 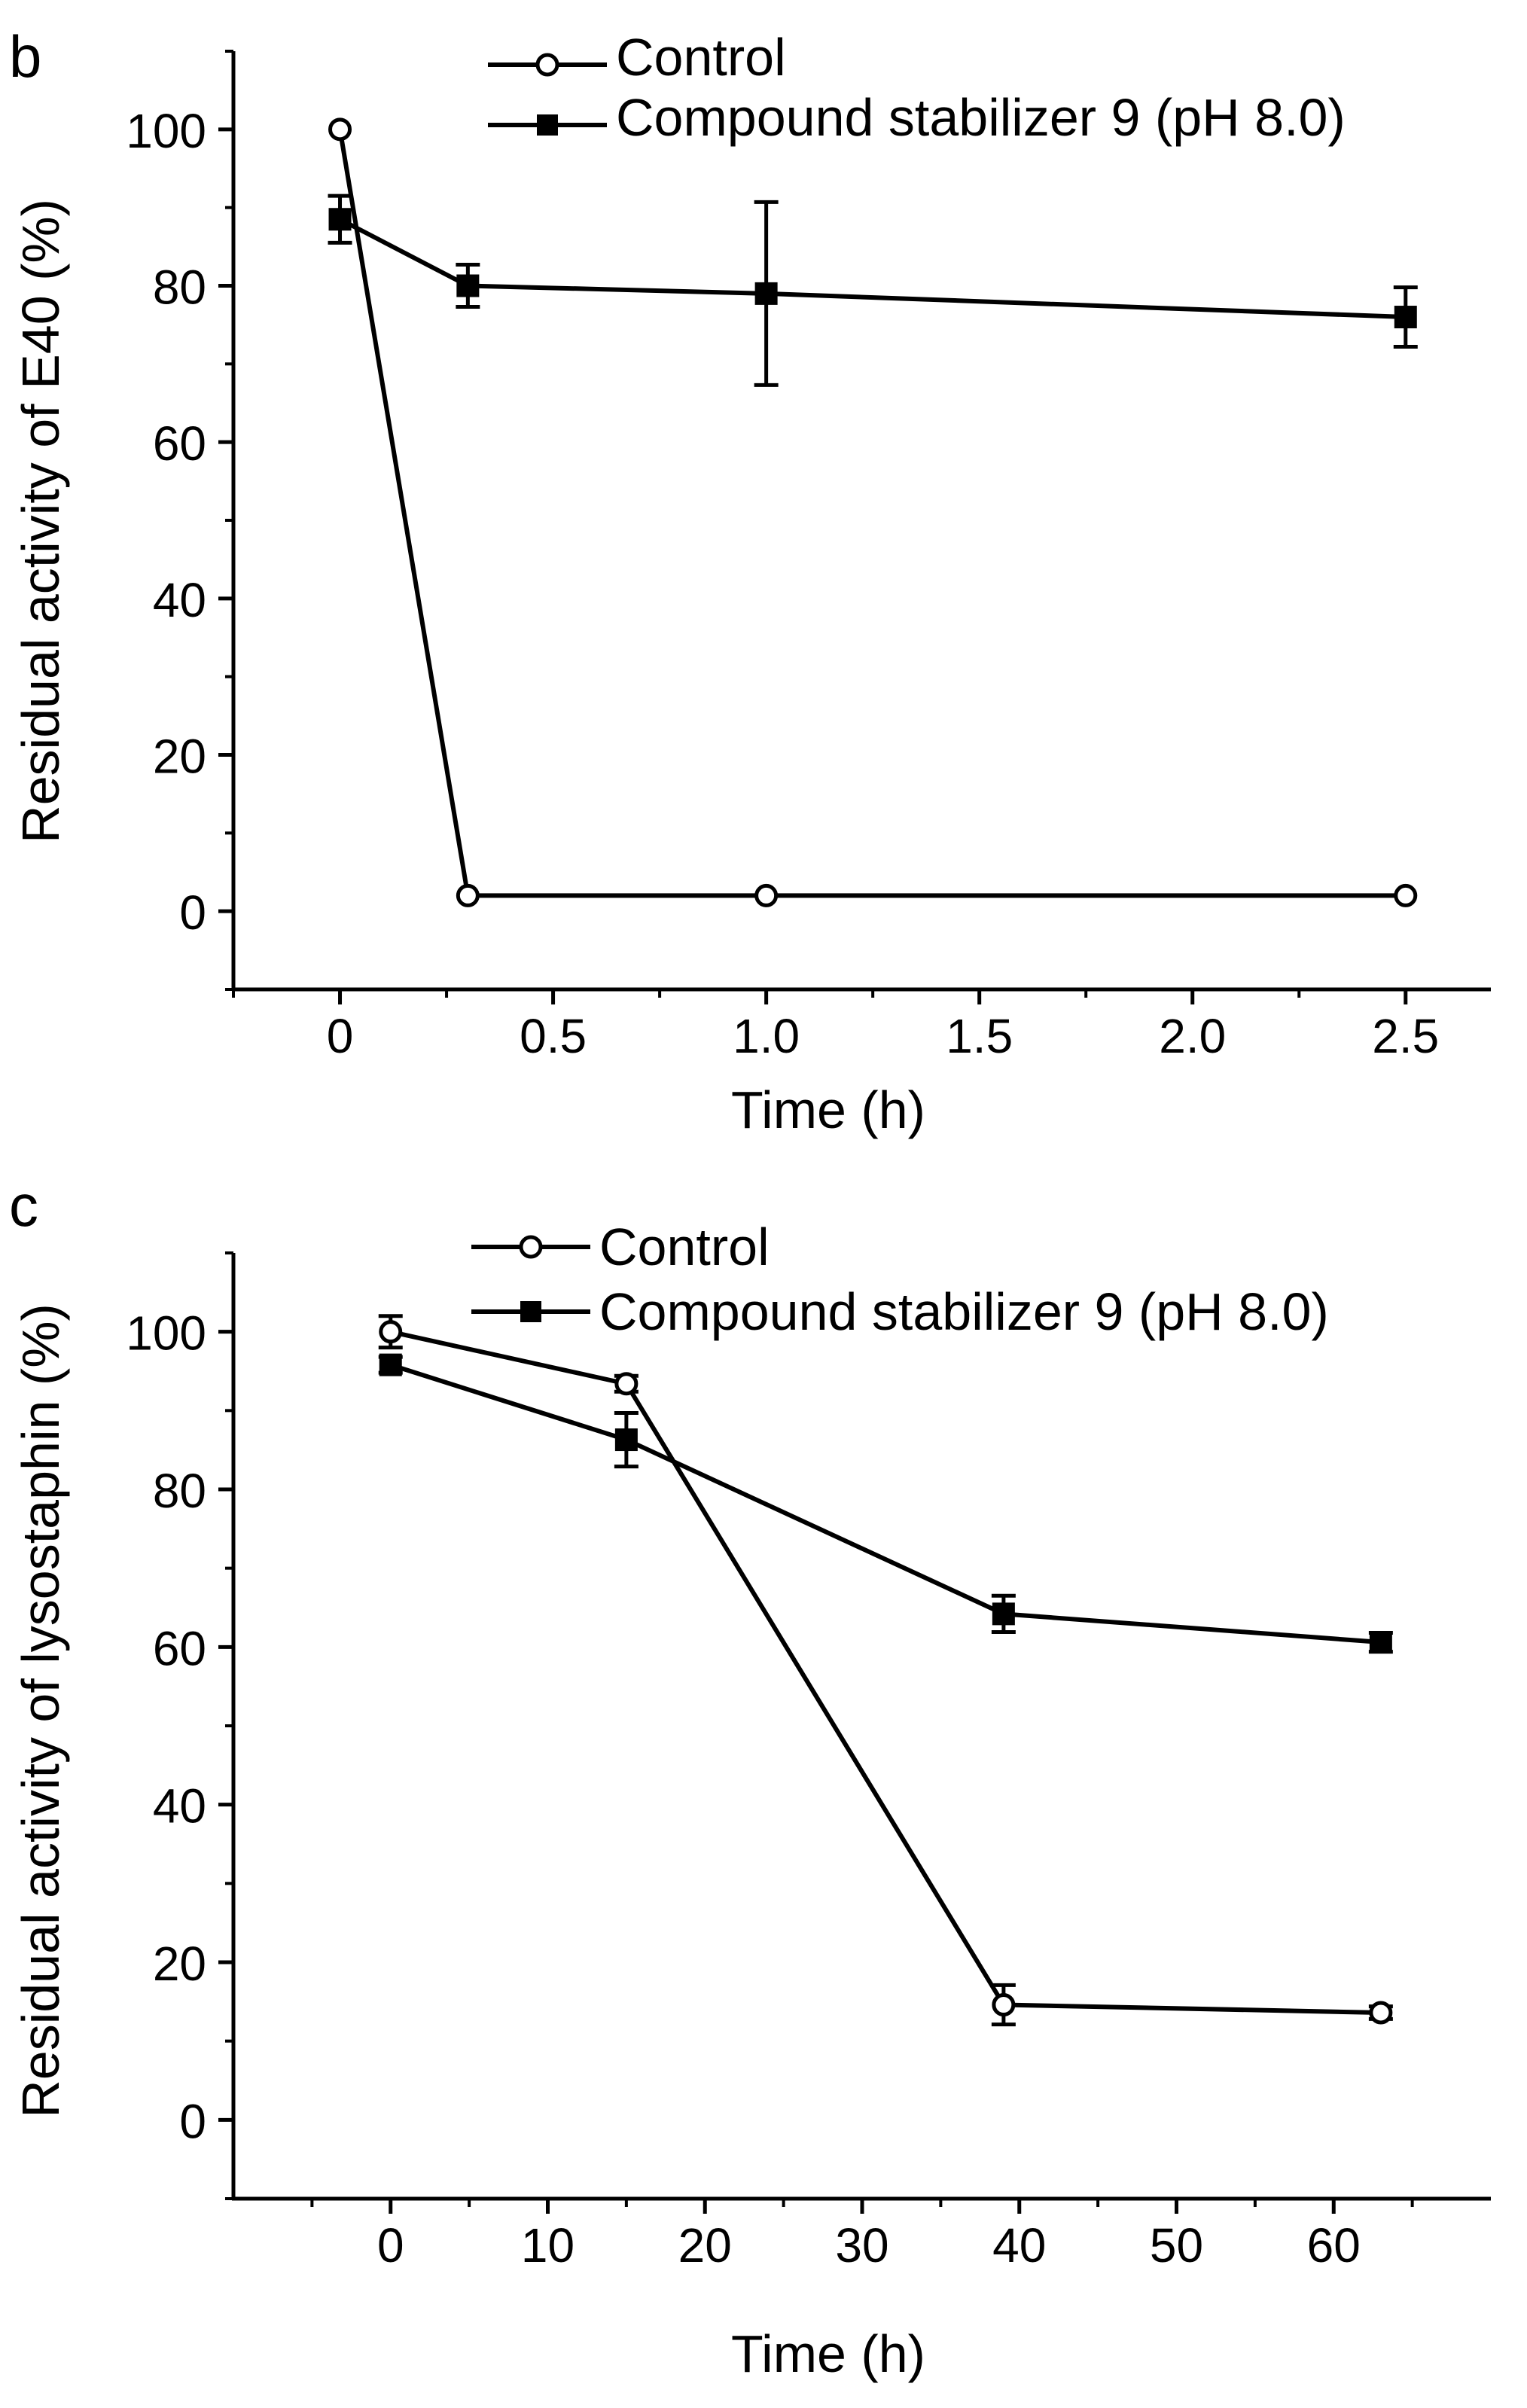 I want to click on legend-b-control-marker, so click(x=547, y=65).